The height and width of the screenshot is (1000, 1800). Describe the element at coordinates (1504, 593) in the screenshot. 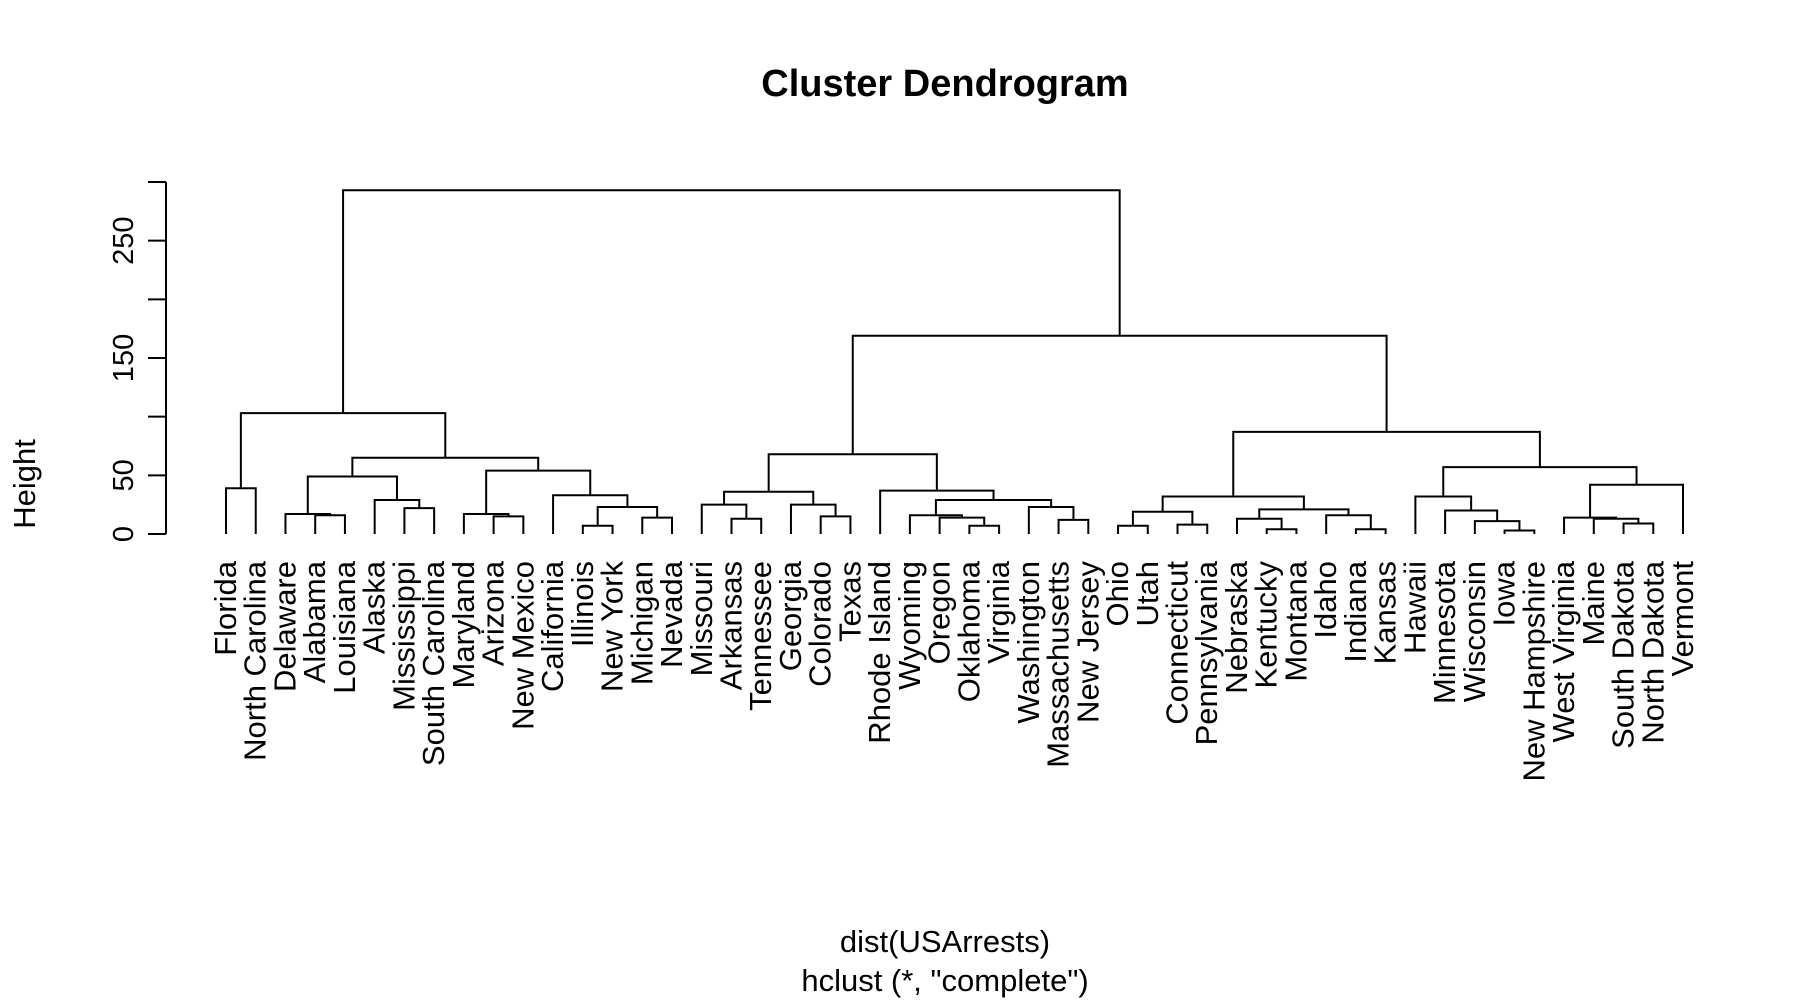

I see `leaf-label-iowa: Iowa` at that location.